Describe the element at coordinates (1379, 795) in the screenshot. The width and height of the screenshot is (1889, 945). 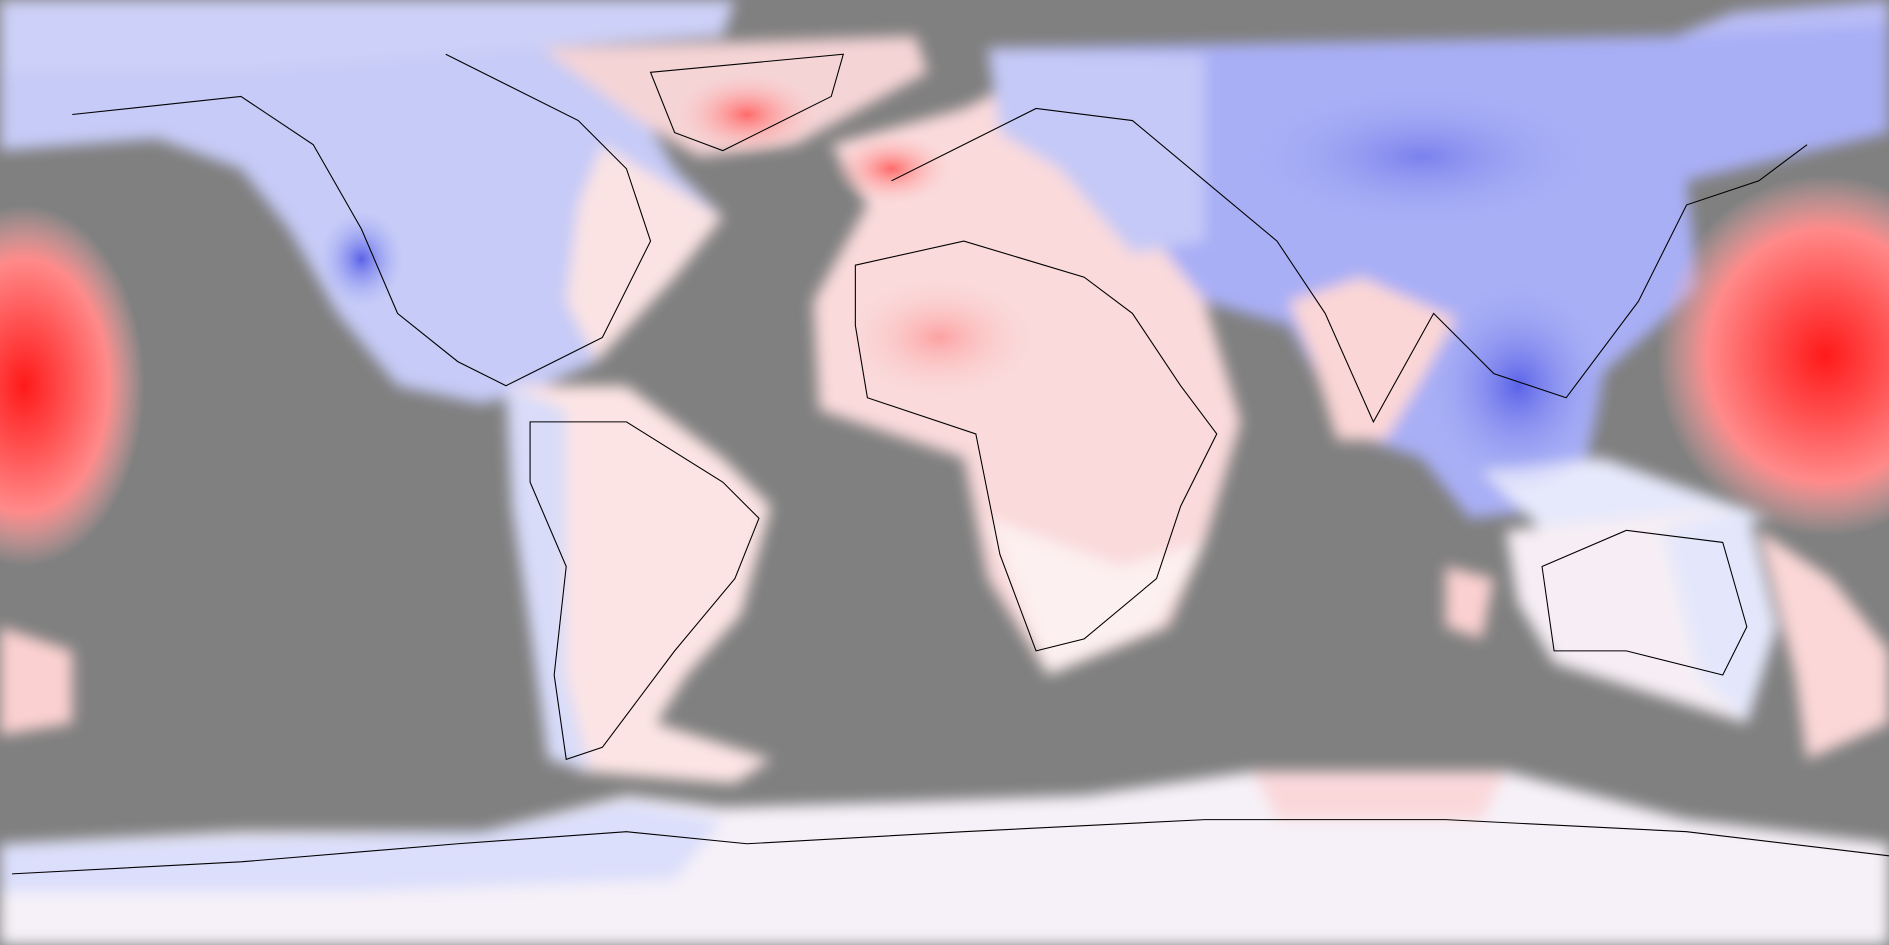
I see `antarctic-warm` at that location.